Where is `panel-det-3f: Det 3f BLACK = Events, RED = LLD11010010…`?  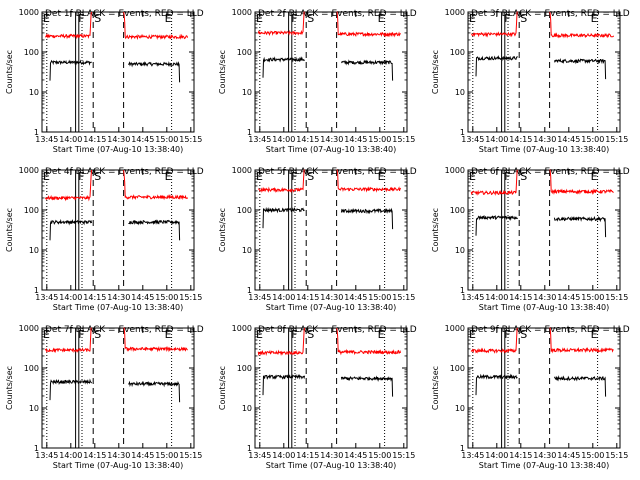 panel-det-3f: Det 3f BLACK = Events, RED = LLD11010010… is located at coordinates (530, 81).